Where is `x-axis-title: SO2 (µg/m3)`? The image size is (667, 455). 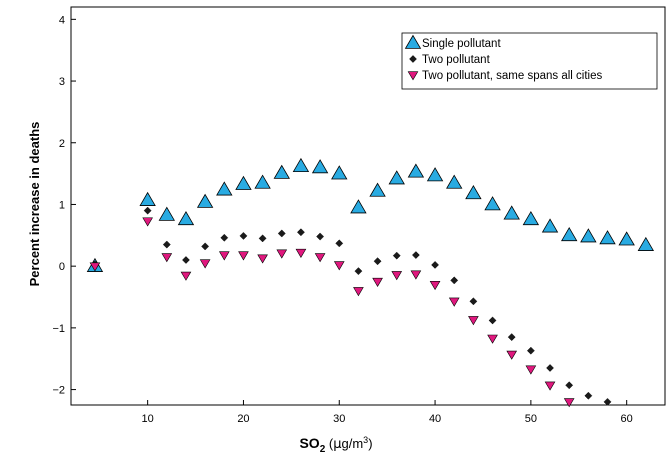 x-axis-title: SO2 (µg/m3) is located at coordinates (335, 445).